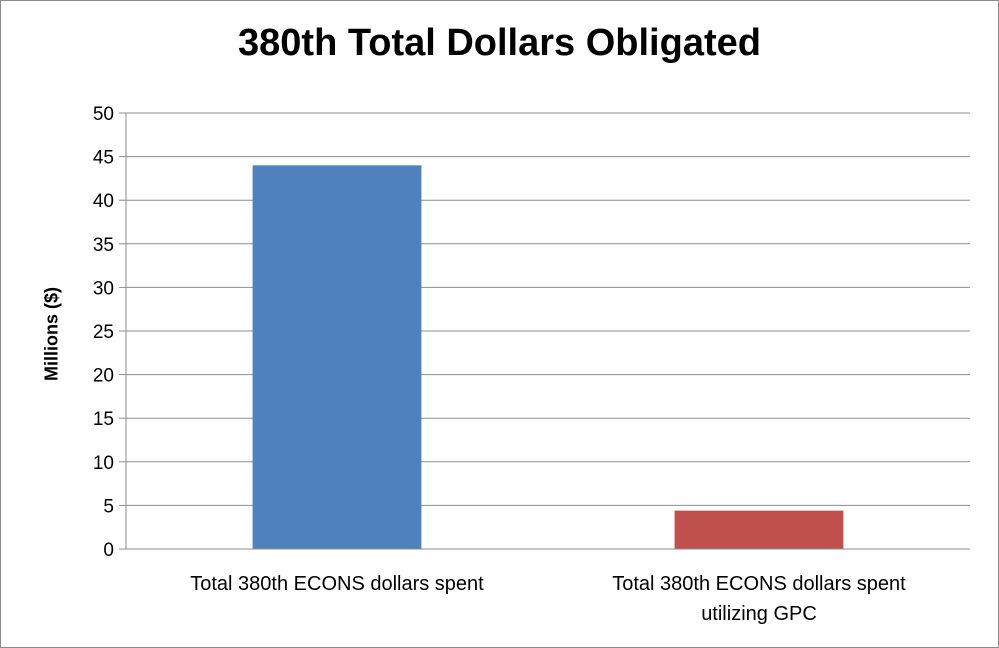 This screenshot has height=648, width=999. What do you see at coordinates (103, 419) in the screenshot?
I see `y-tick-label: 15` at bounding box center [103, 419].